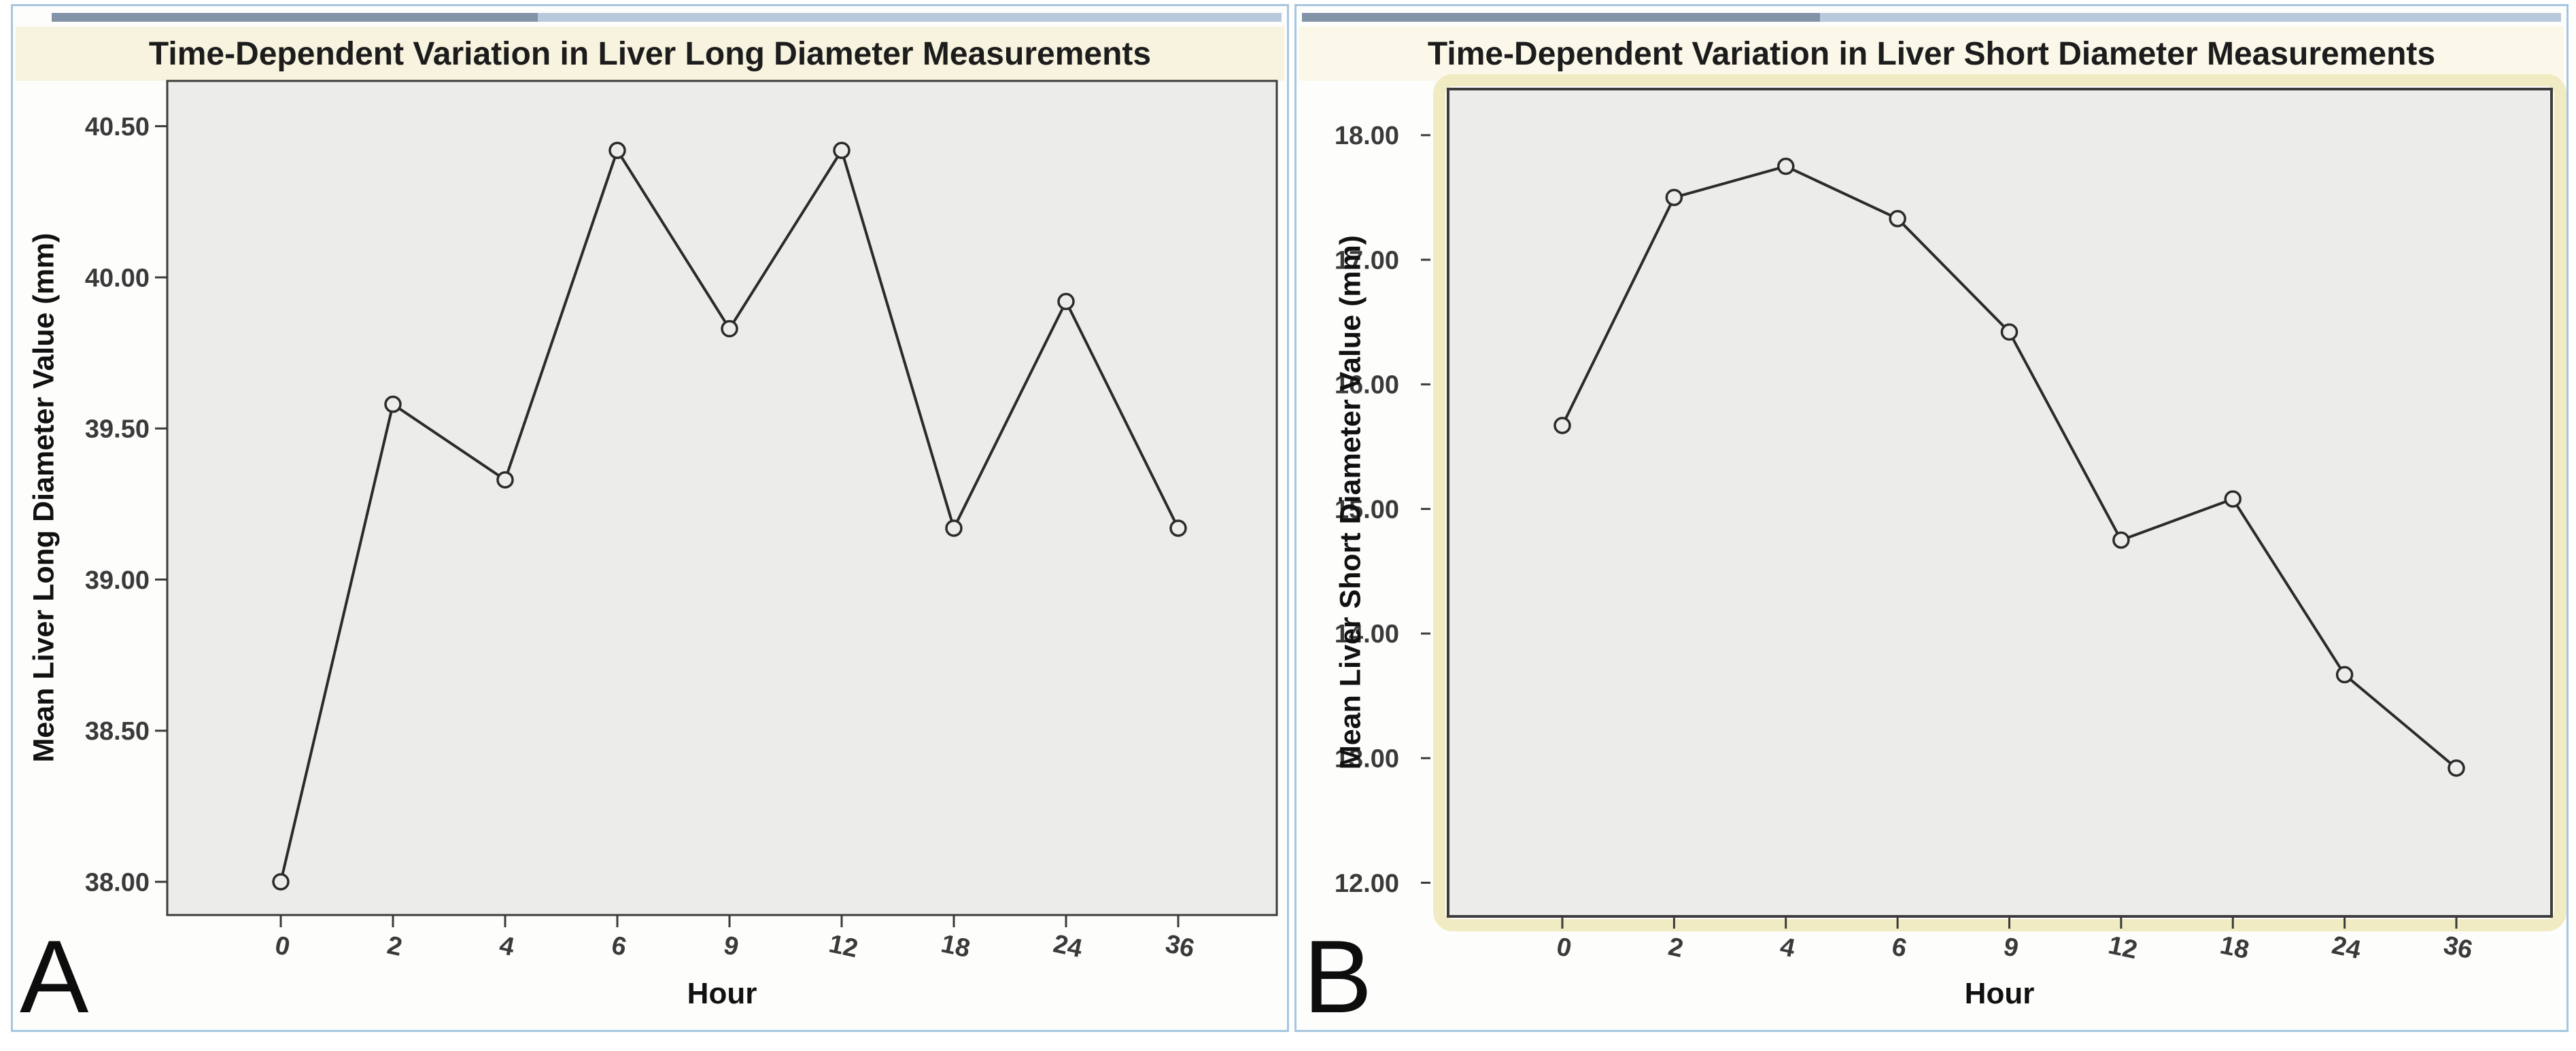 Image resolution: width=2576 pixels, height=1051 pixels. I want to click on y-tick-label: 38.50, so click(117, 731).